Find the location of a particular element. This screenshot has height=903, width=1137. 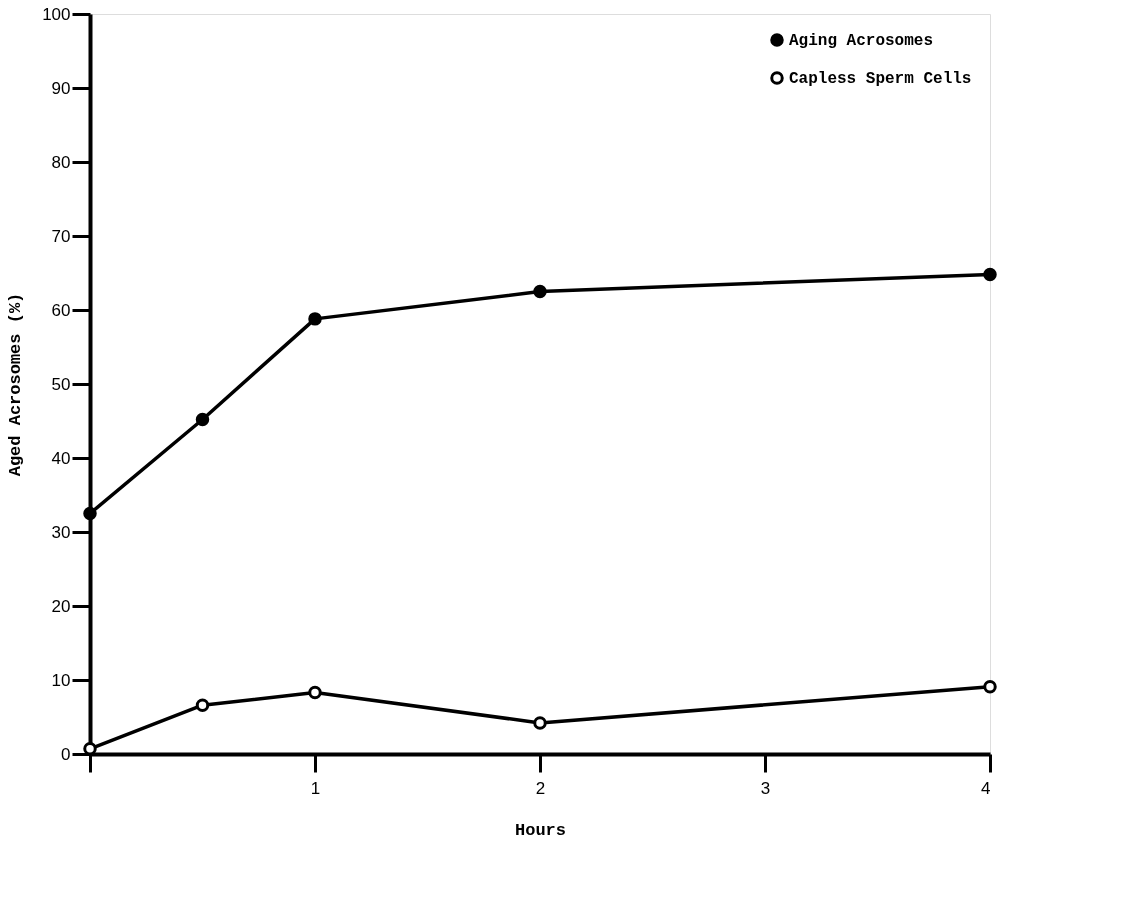

x-tick-label: 2 is located at coordinates (540, 788).